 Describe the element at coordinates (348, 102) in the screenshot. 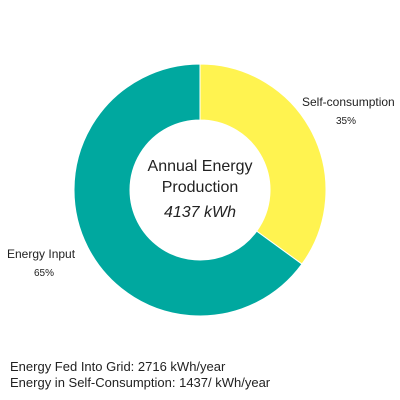

I see `slice-label-self-consumption: Self-consumption` at that location.